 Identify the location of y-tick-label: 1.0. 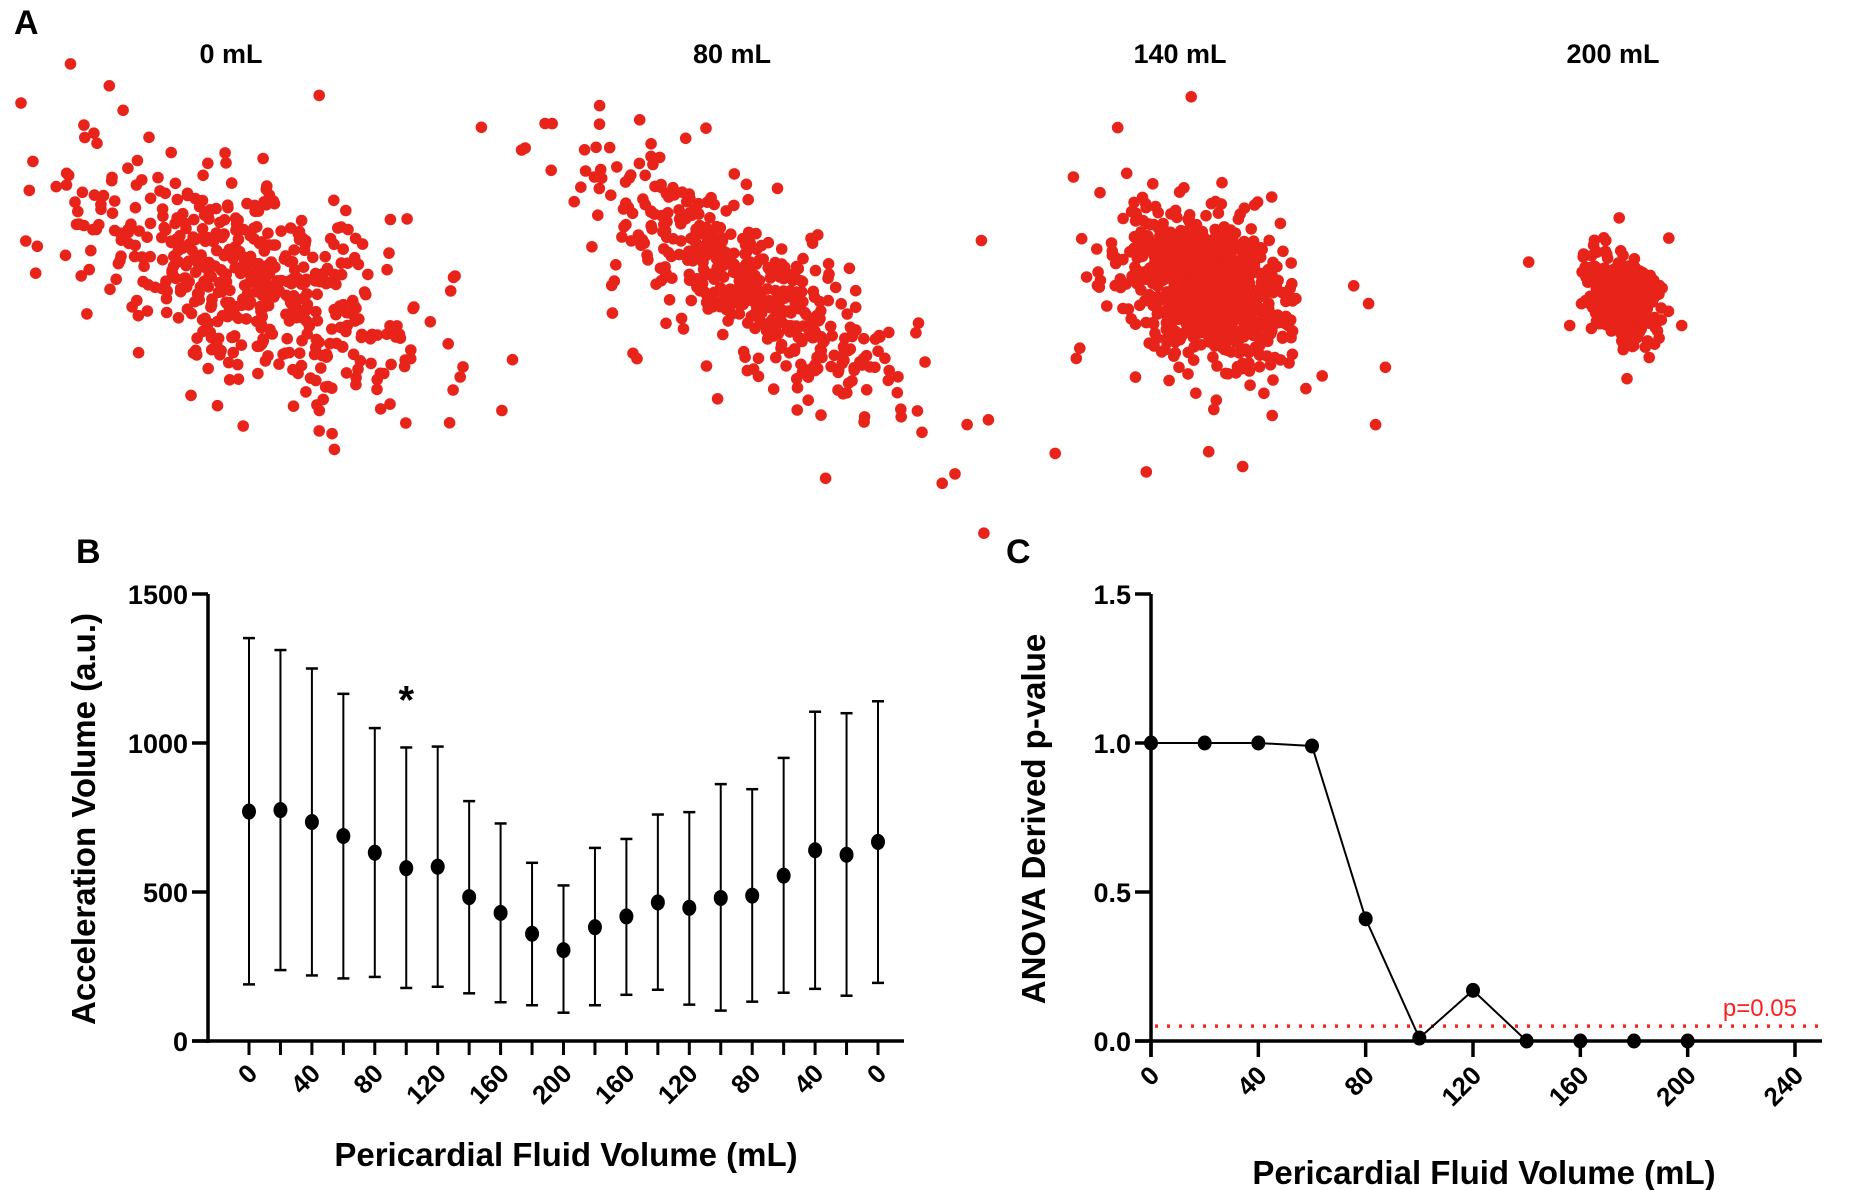
(1112, 744).